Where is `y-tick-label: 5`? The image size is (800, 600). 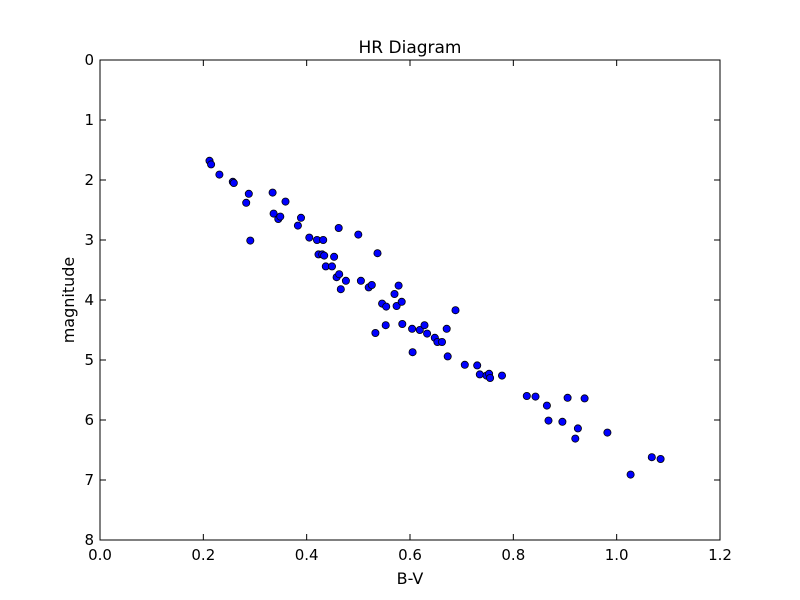 y-tick-label: 5 is located at coordinates (89, 360).